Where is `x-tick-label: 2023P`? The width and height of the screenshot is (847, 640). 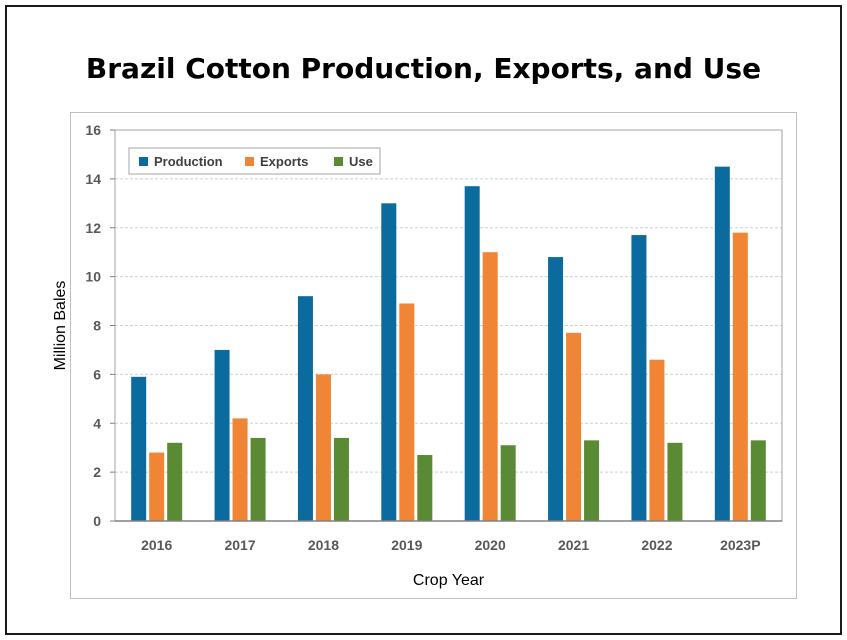
x-tick-label: 2023P is located at coordinates (740, 545).